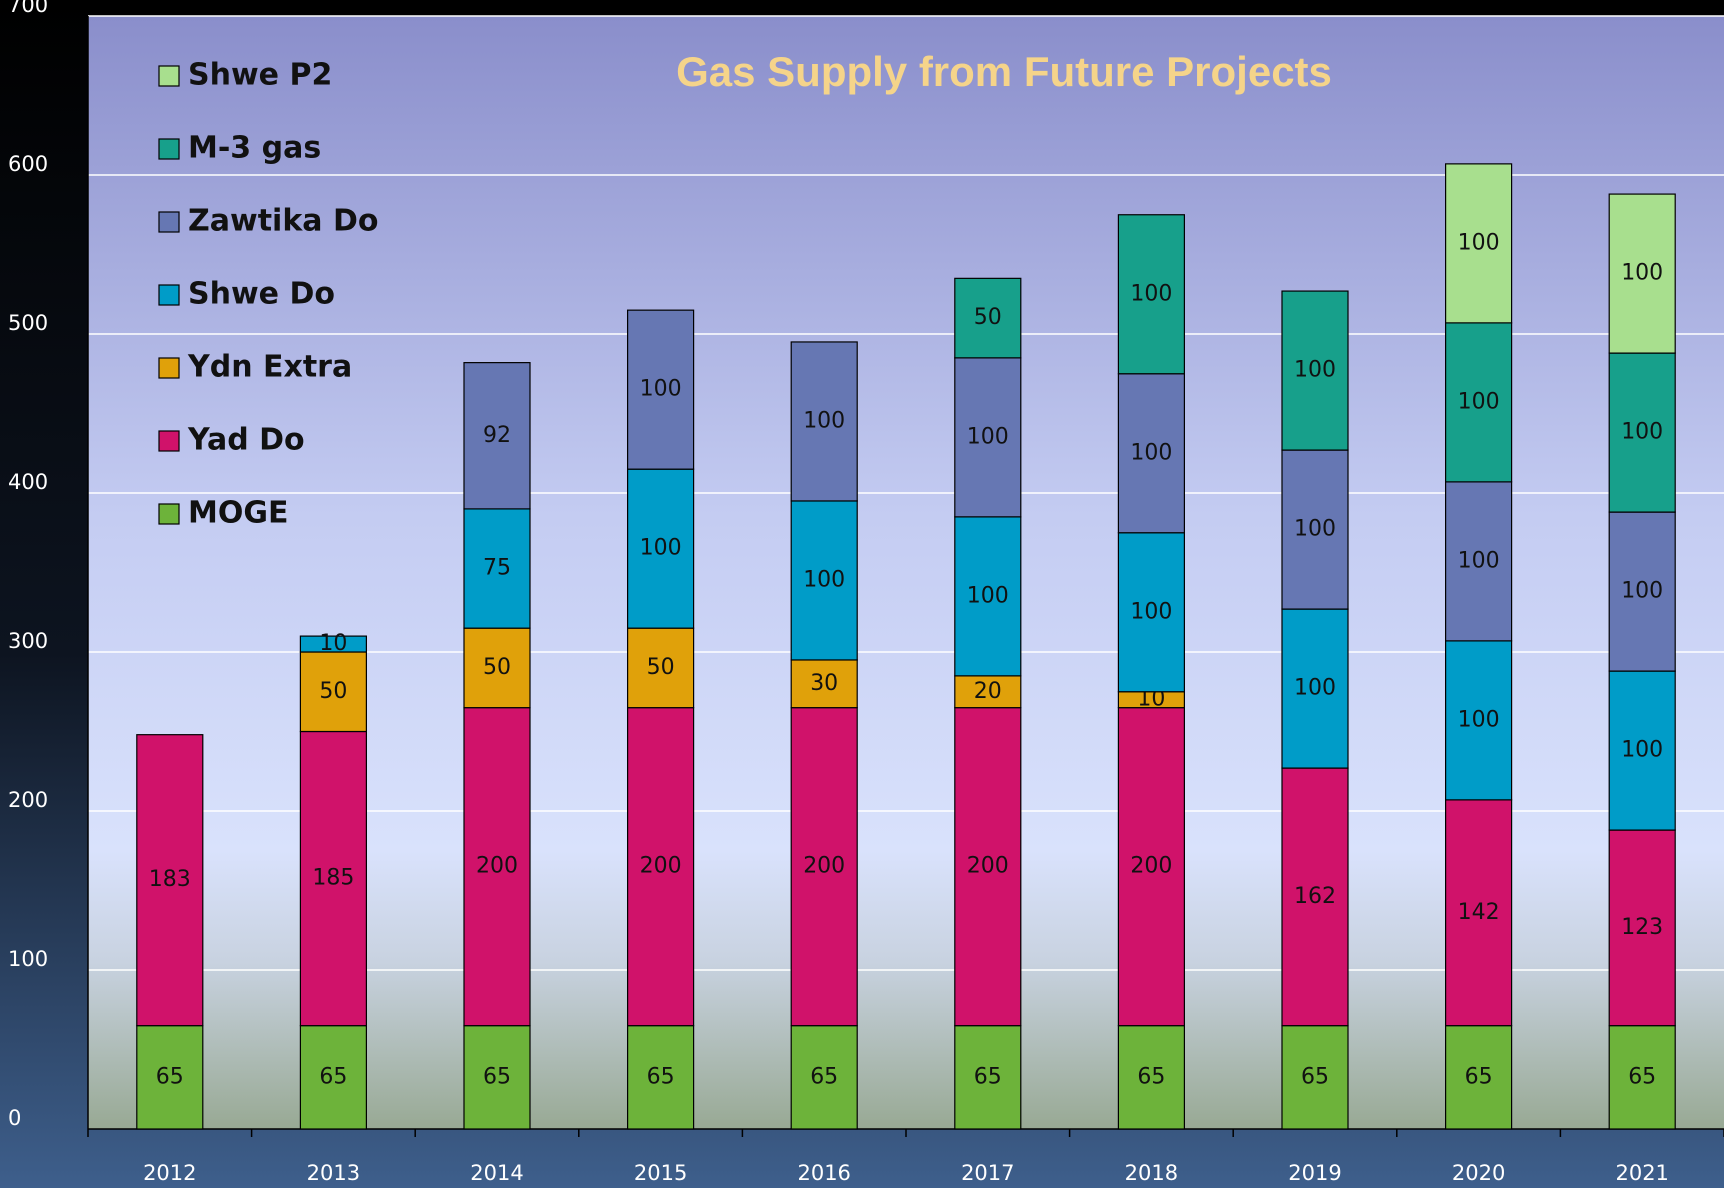 This screenshot has width=1724, height=1188. I want to click on y-tick-label: 400, so click(28, 482).